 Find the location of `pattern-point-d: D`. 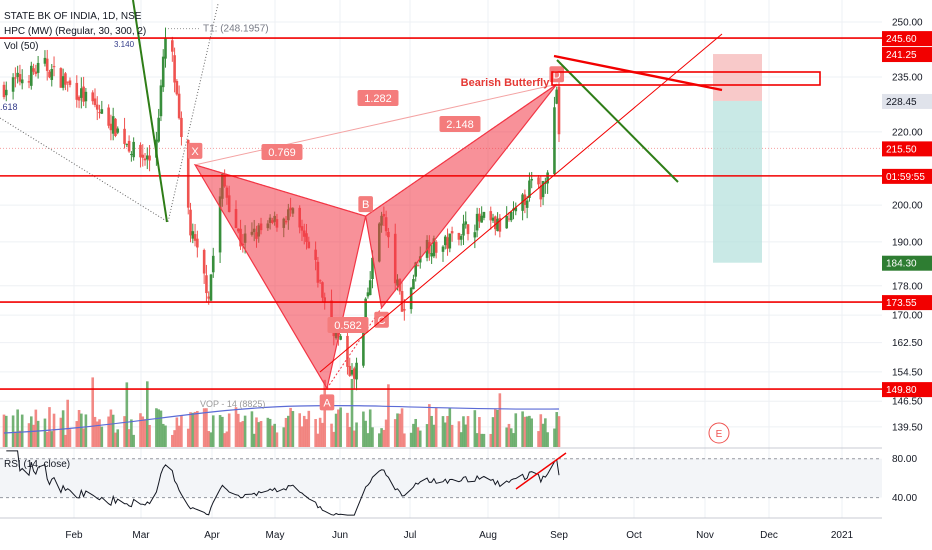

pattern-point-d: D is located at coordinates (557, 74).